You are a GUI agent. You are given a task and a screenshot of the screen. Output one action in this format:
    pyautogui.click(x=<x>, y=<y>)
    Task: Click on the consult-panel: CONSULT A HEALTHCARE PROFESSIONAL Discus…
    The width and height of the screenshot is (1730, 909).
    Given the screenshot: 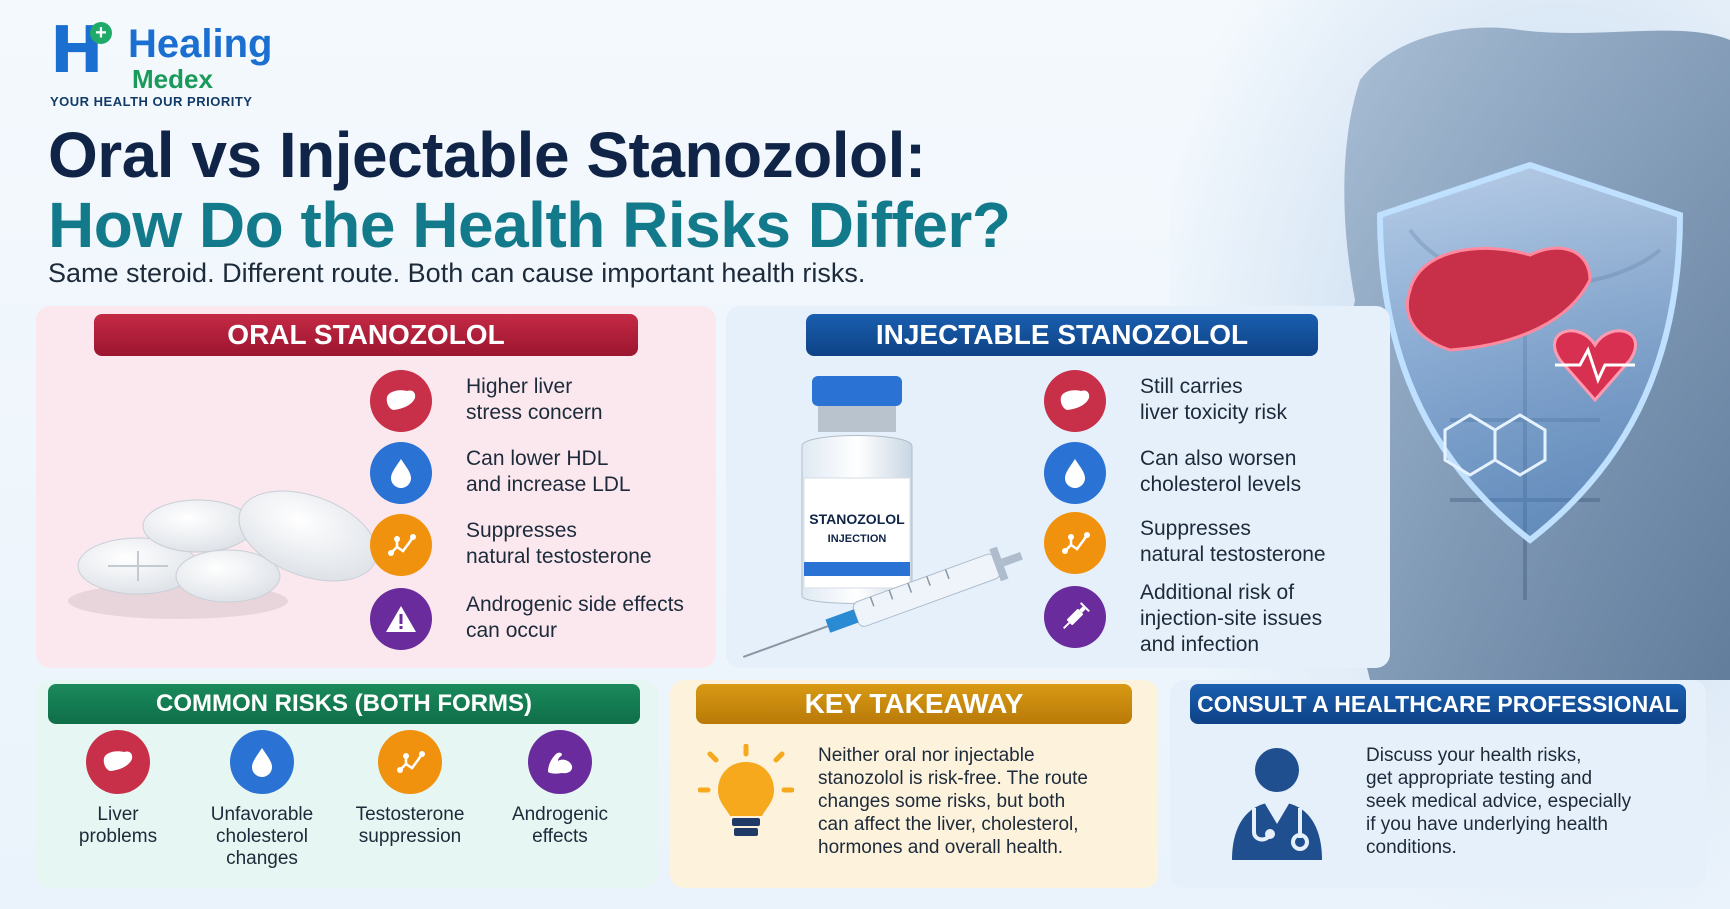 What is the action you would take?
    pyautogui.click(x=1438, y=784)
    